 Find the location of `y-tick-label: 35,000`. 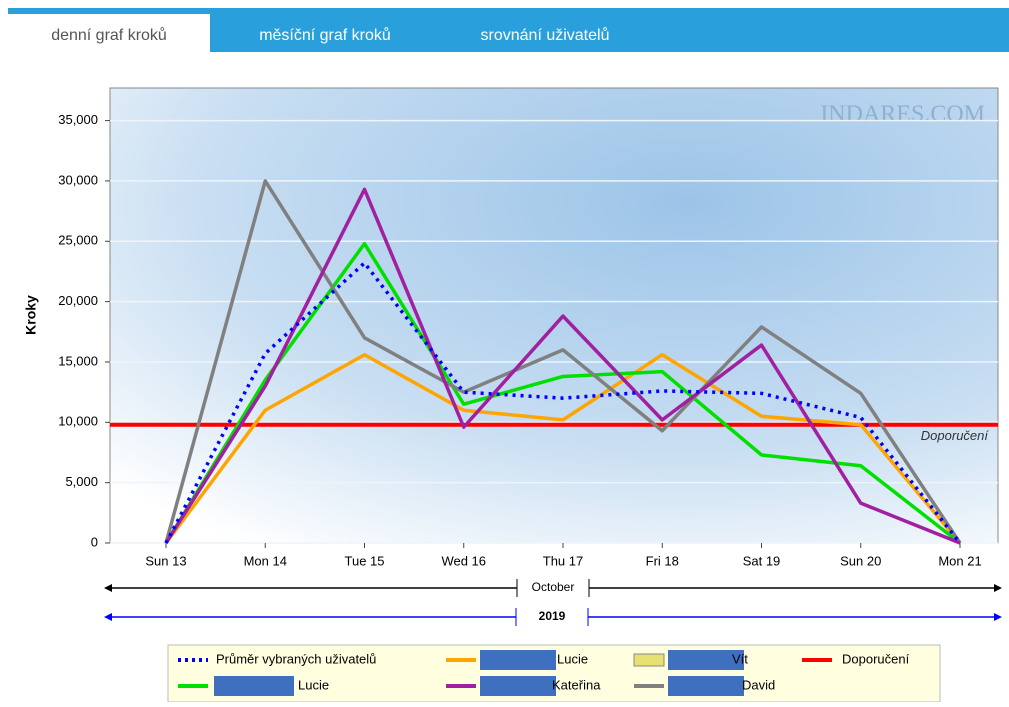

y-tick-label: 35,000 is located at coordinates (78, 119).